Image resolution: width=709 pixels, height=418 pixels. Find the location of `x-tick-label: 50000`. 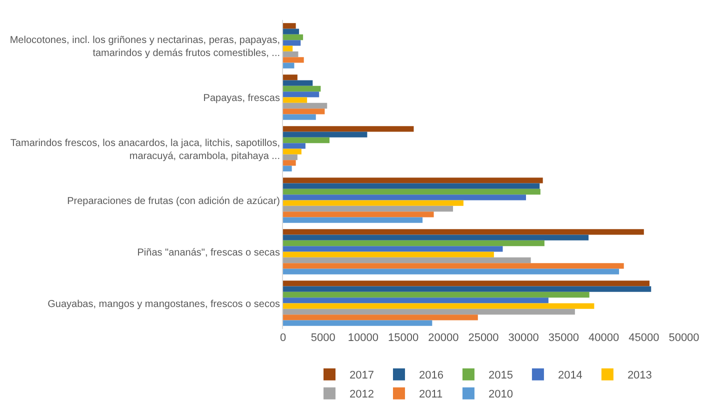

x-tick-label: 50000 is located at coordinates (684, 338).